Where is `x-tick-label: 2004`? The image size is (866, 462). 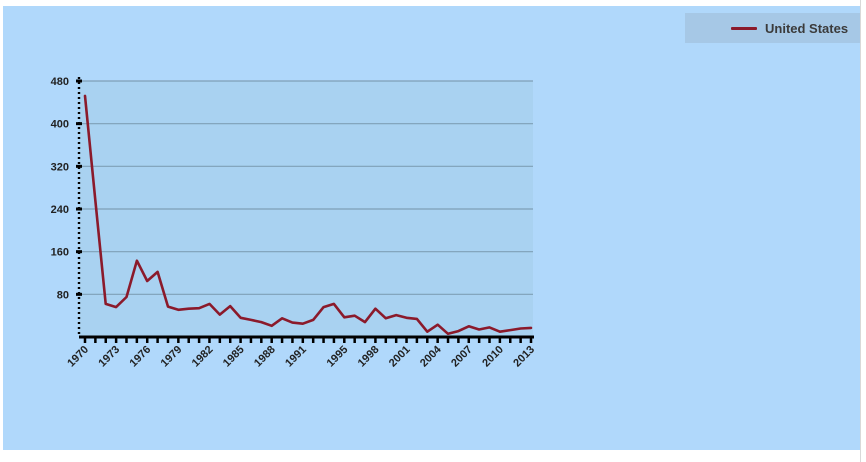 x-tick-label: 2004 is located at coordinates (431, 356).